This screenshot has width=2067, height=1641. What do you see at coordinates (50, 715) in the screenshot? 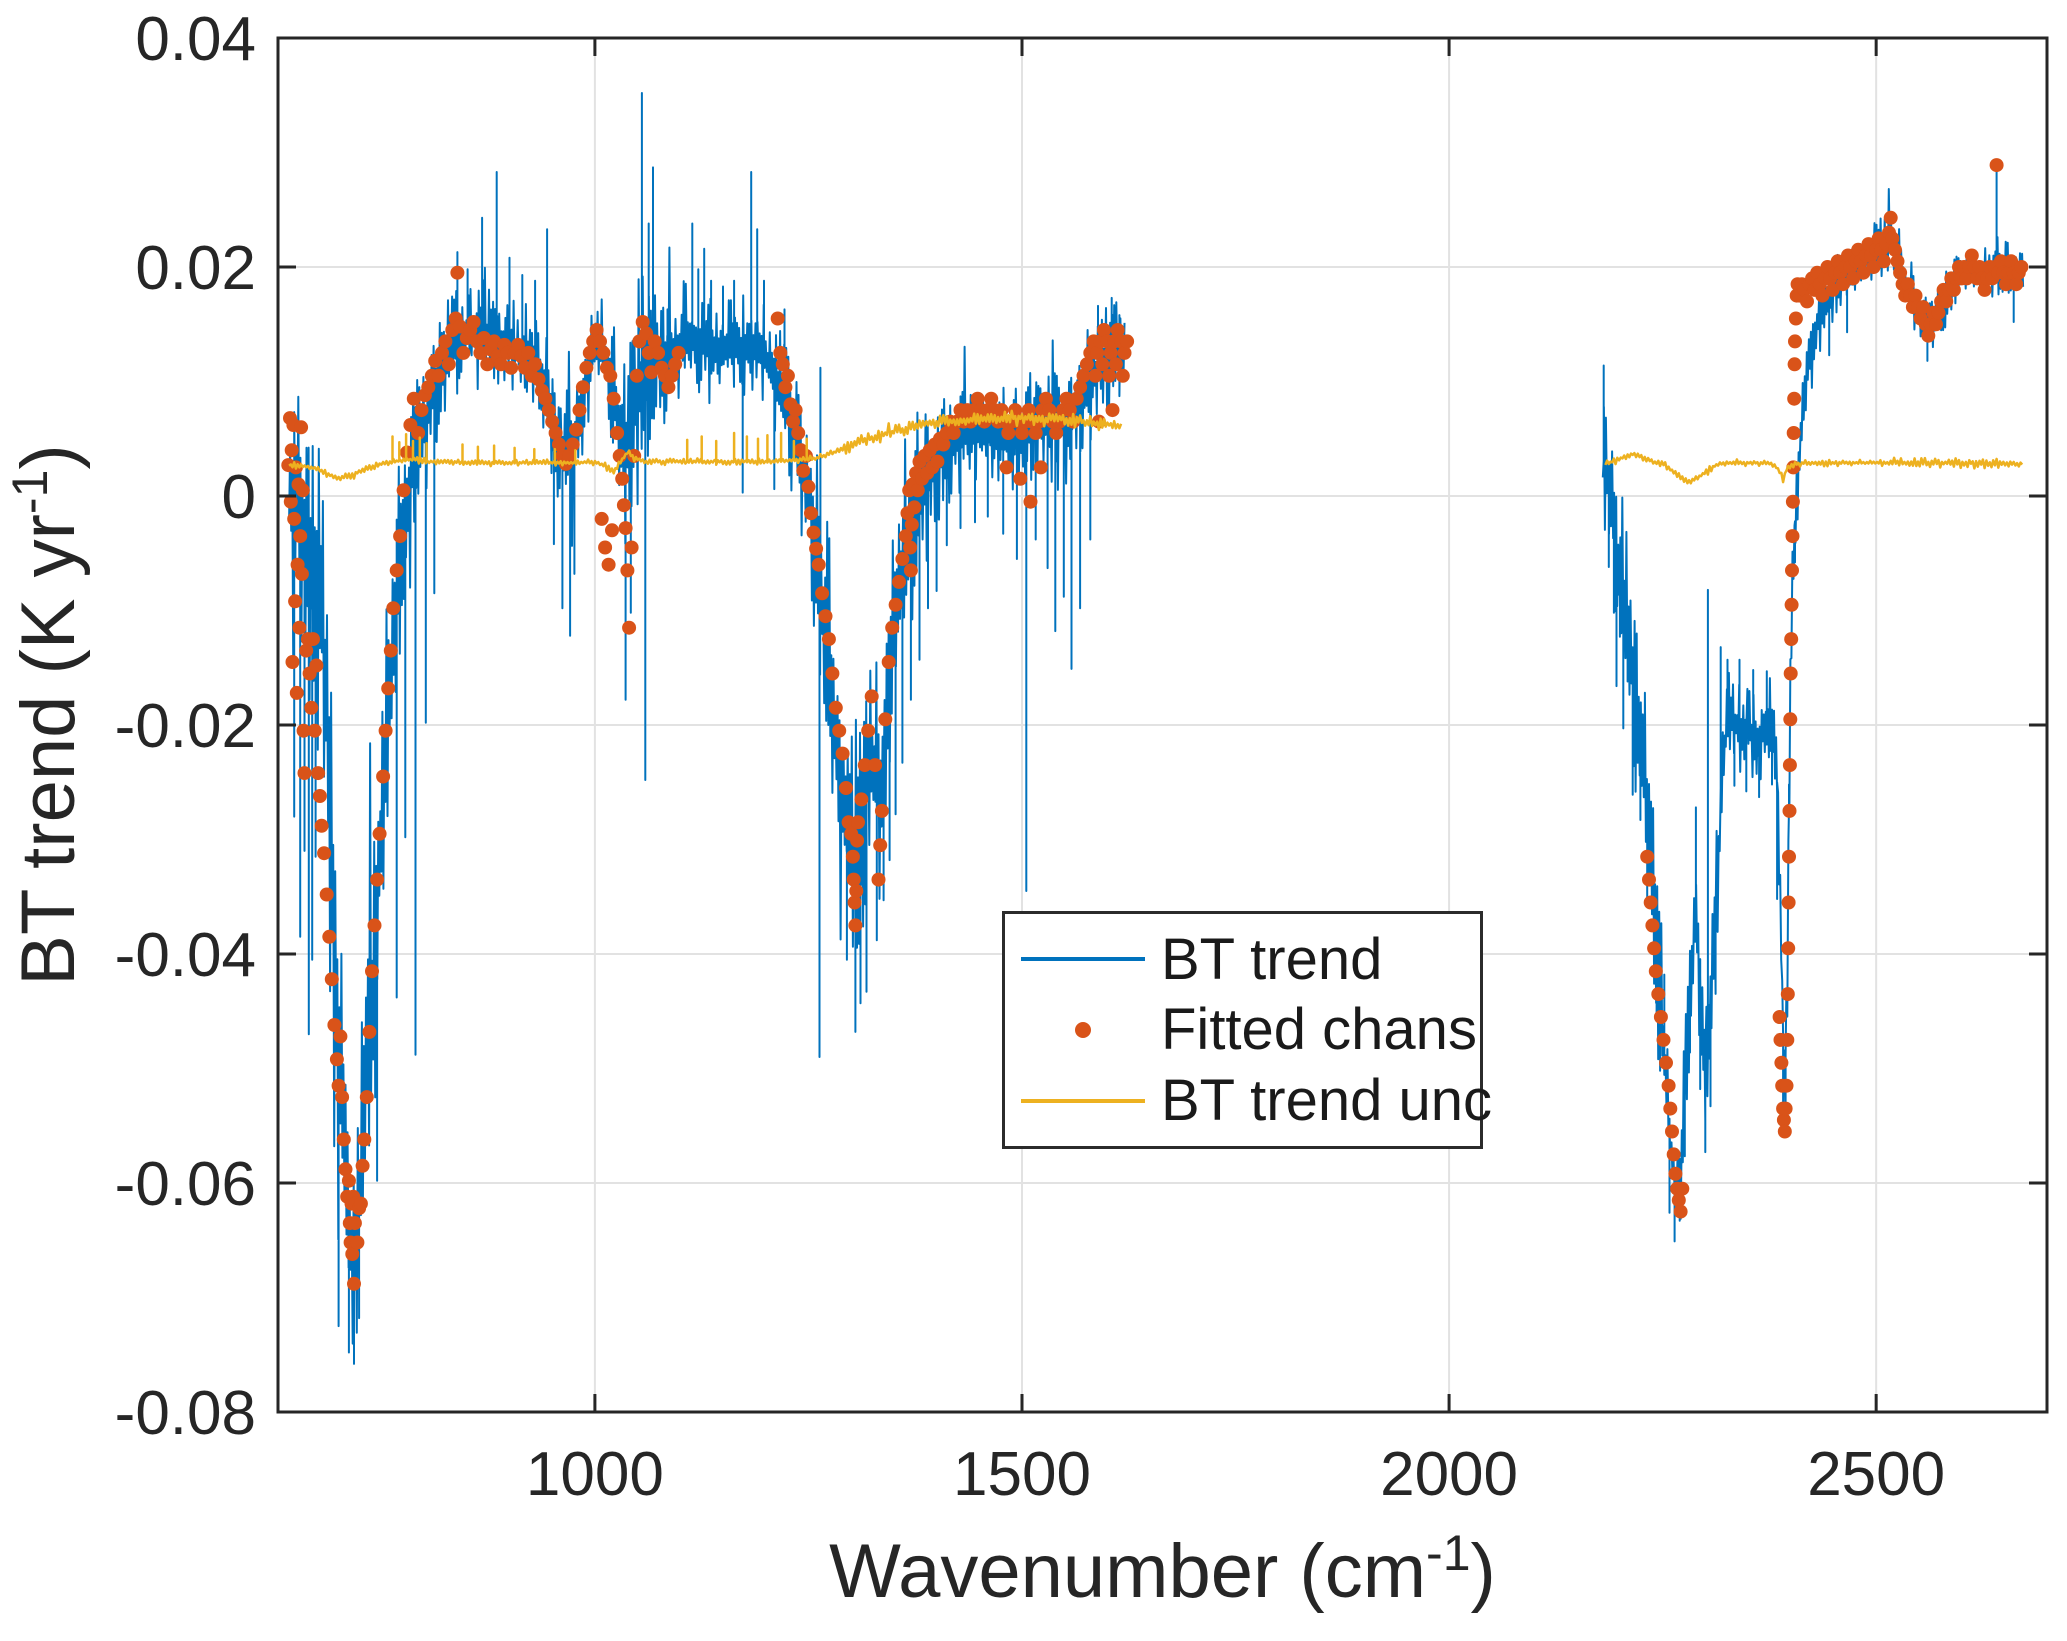
I see `y-axis-label: BT trend (K yr-1)` at bounding box center [50, 715].